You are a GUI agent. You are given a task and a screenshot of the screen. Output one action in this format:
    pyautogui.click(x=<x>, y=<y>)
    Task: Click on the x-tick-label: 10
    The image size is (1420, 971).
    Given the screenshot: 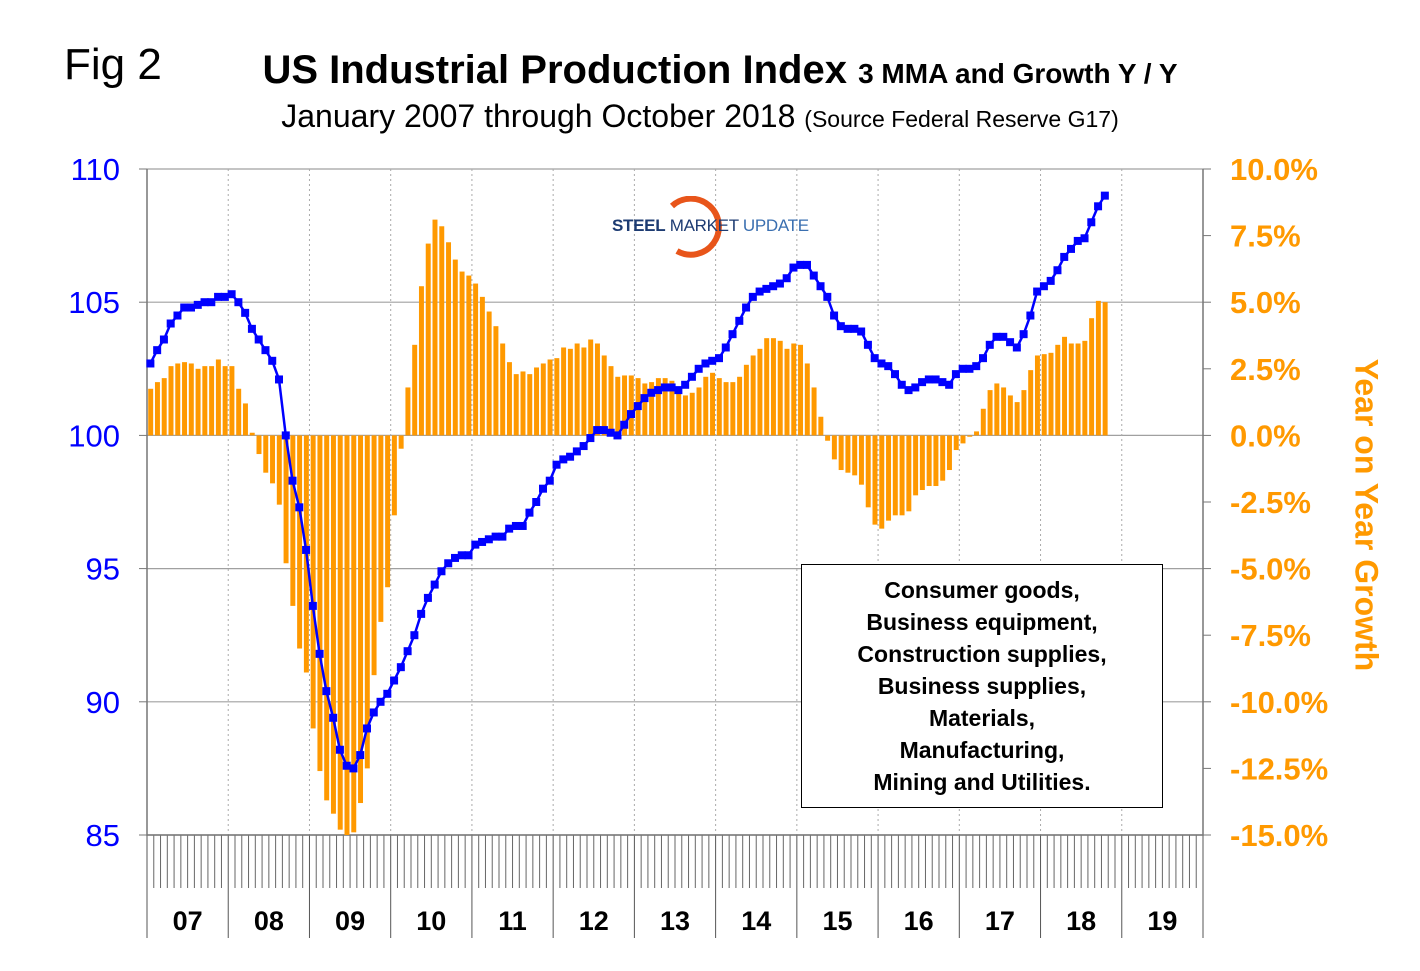 What is the action you would take?
    pyautogui.click(x=431, y=921)
    